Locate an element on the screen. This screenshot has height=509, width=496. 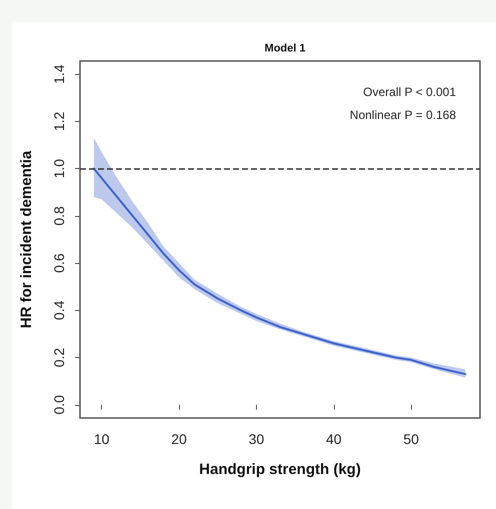
x-axis-title: Handgrip strength (kg) is located at coordinates (280, 469).